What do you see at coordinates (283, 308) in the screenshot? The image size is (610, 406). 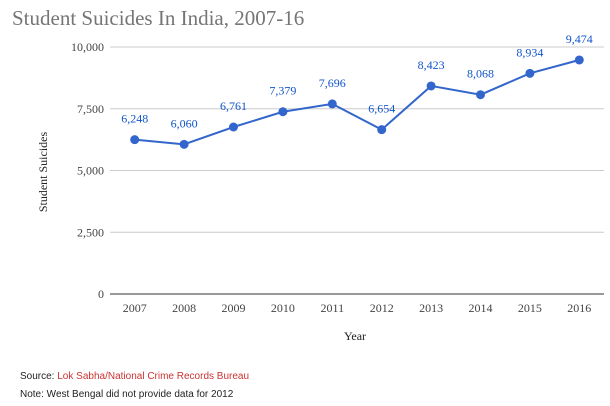 I see `x-tick-label: 2010` at bounding box center [283, 308].